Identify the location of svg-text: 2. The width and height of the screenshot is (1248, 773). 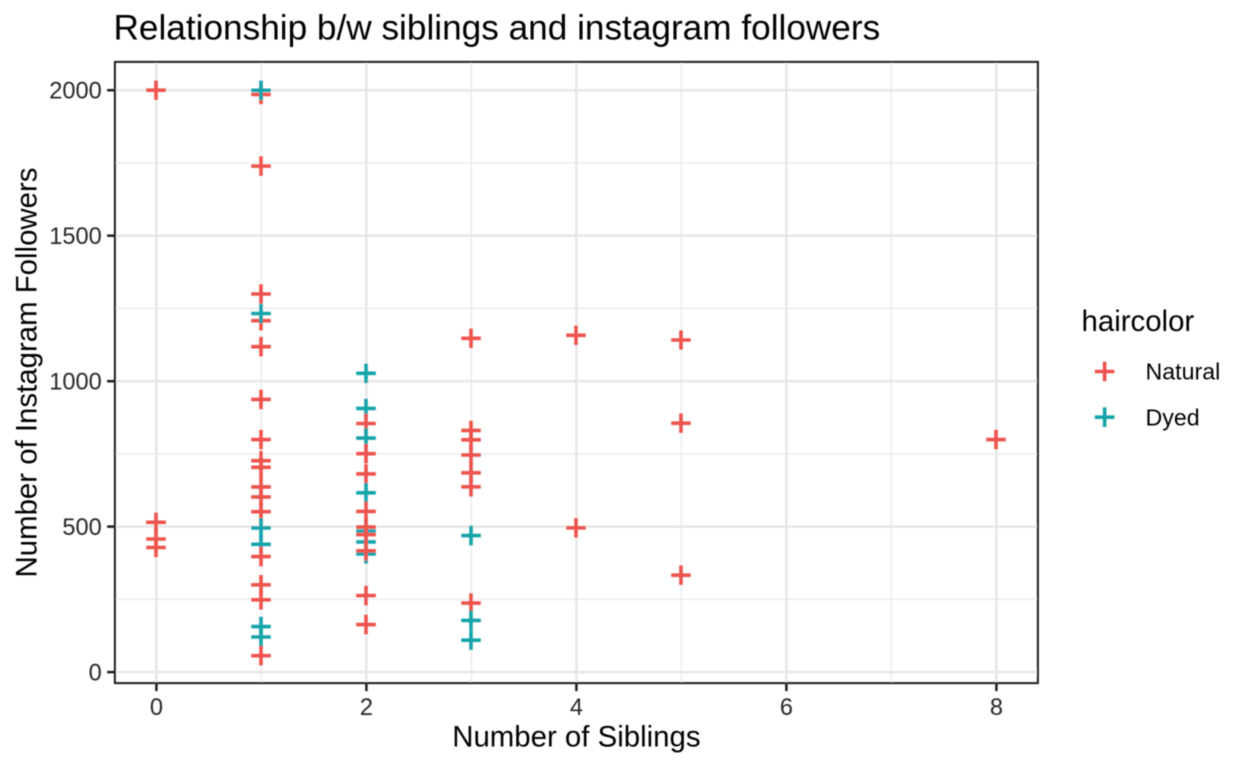
(366, 708).